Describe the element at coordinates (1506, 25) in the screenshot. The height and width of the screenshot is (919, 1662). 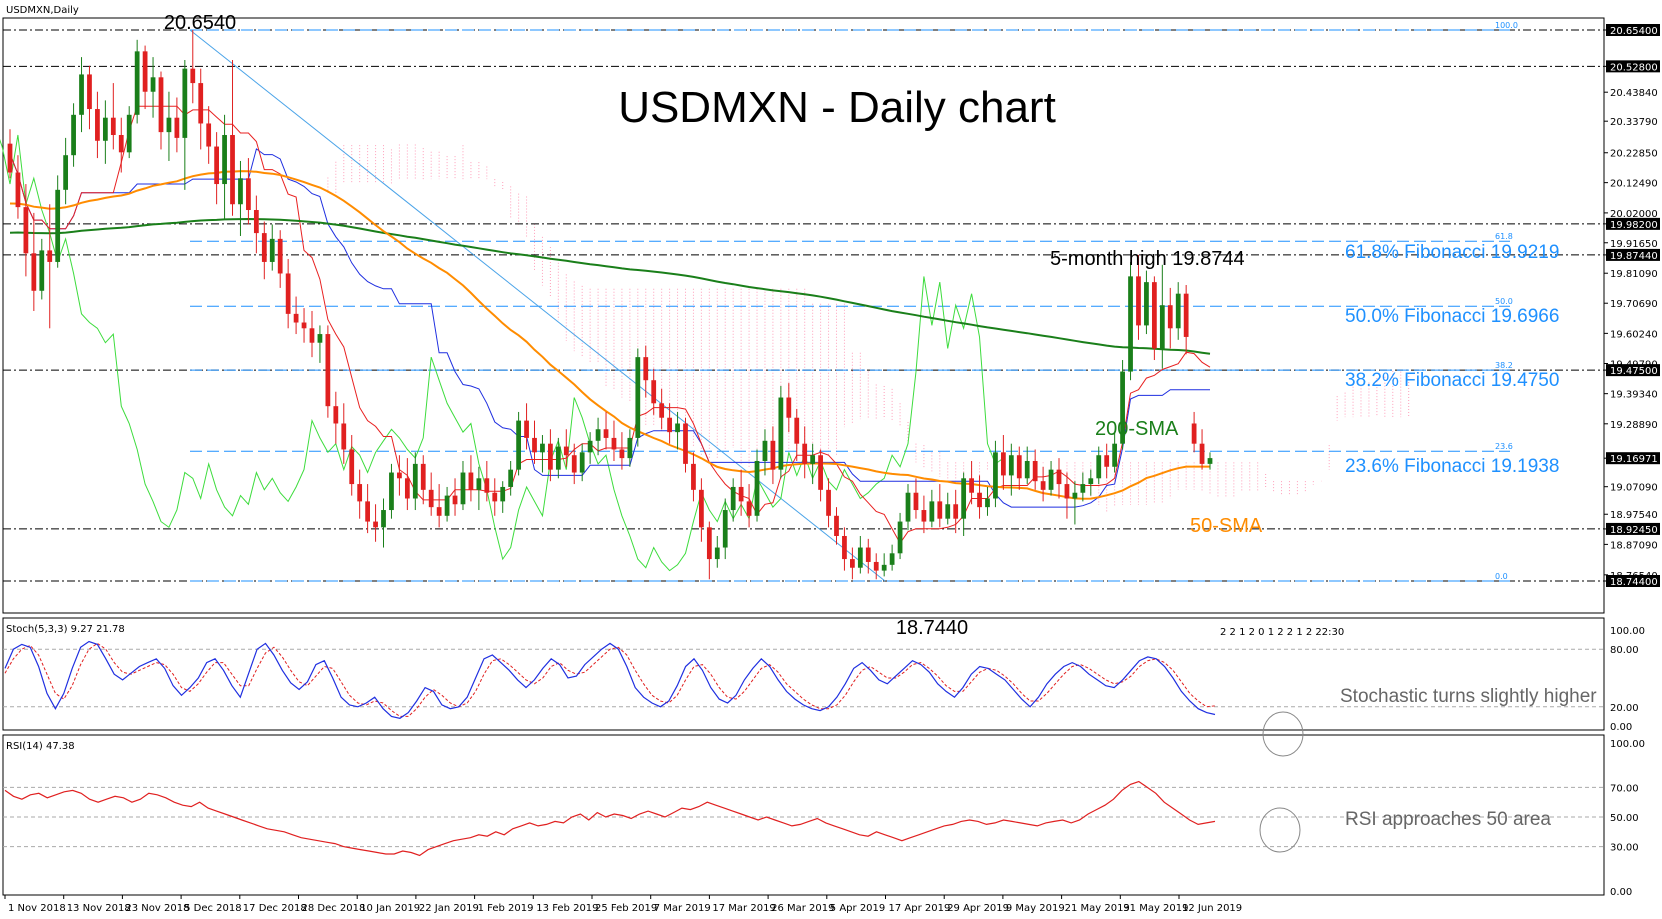
I see `fibonacci-pct-label: 100.0` at that location.